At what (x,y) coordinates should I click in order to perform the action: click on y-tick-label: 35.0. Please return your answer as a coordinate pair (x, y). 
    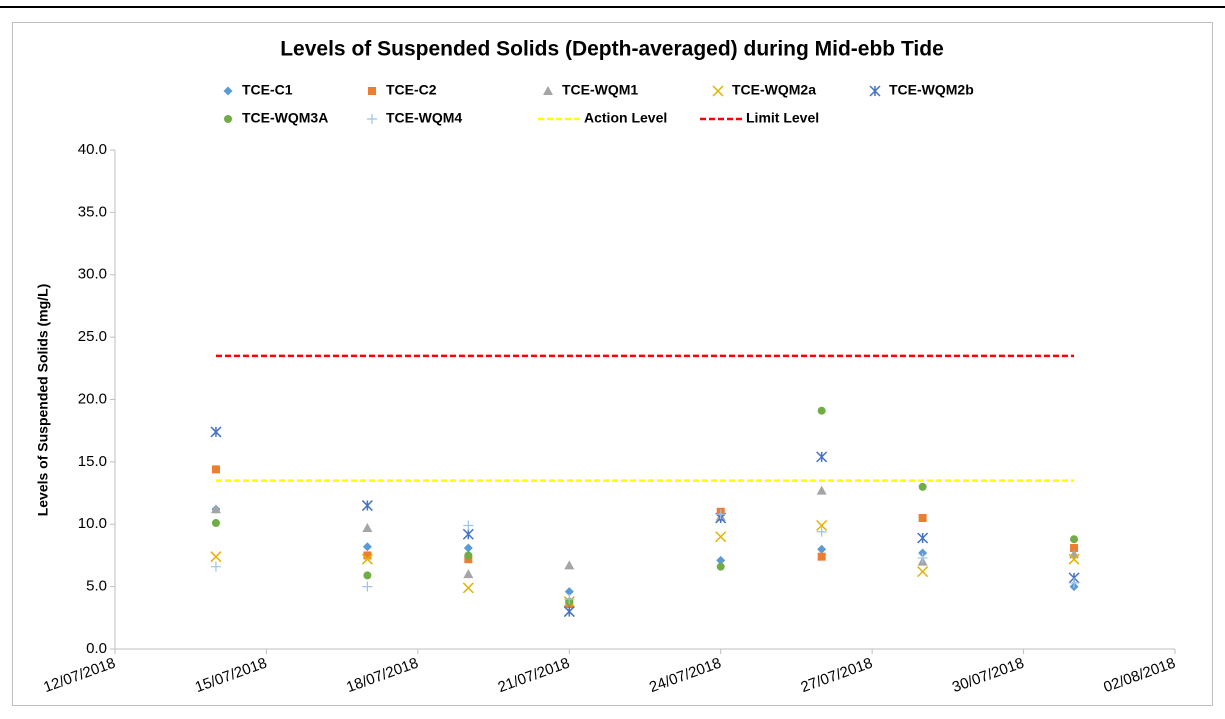
    Looking at the image, I should click on (92, 211).